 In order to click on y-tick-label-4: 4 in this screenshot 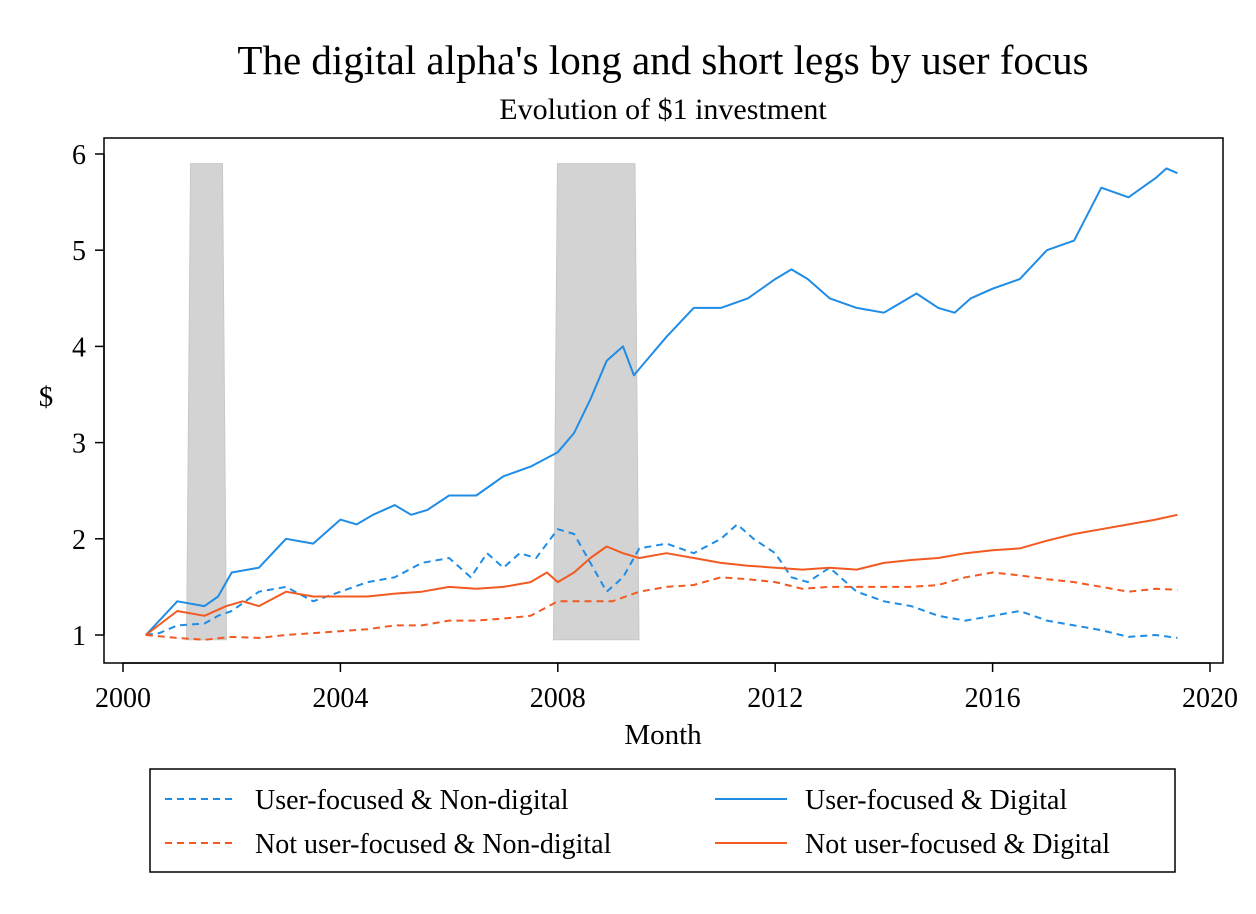, I will do `click(79, 347)`.